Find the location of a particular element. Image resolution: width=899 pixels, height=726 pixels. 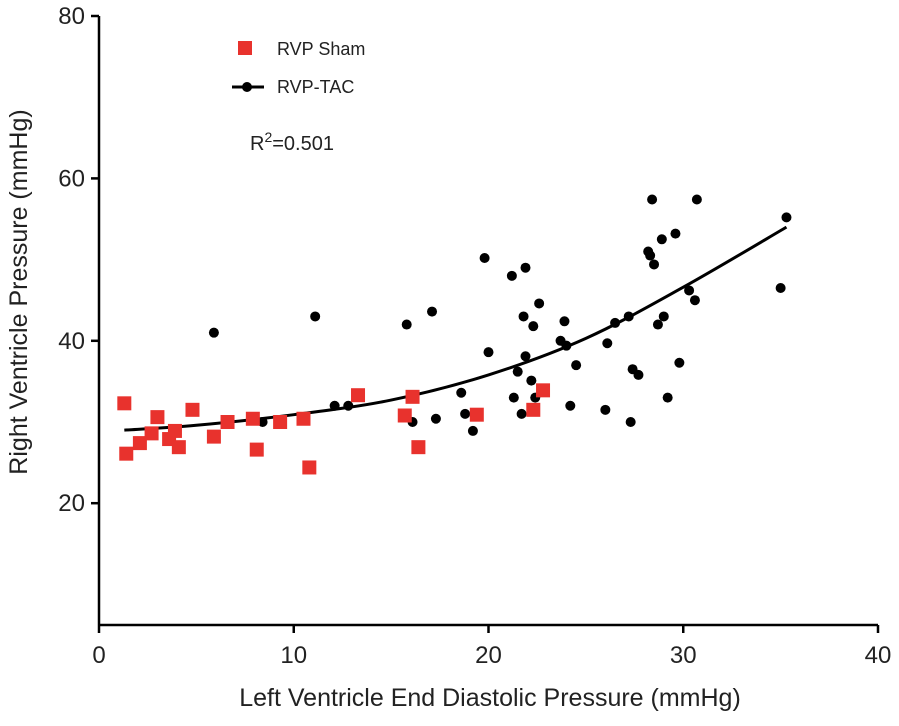

y-tick-label: 80 is located at coordinates (71, 16).